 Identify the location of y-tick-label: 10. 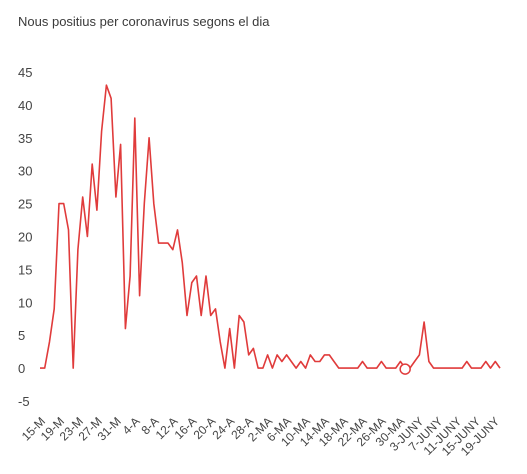
(25, 302).